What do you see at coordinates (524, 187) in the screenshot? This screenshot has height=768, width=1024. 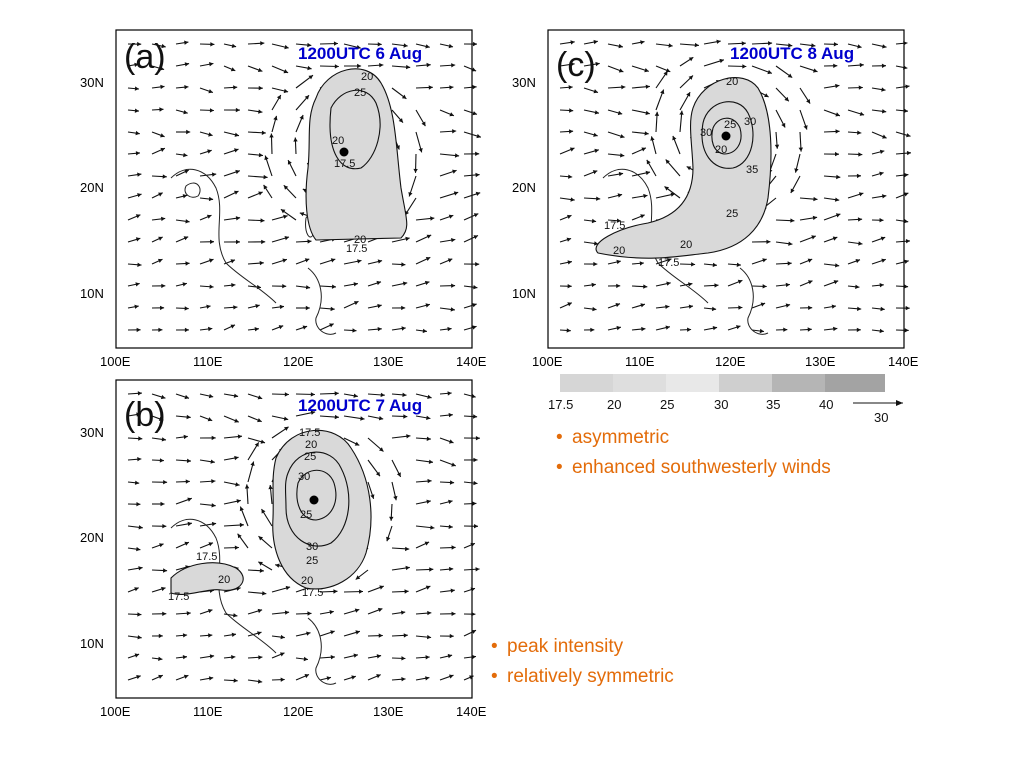 I see `lat-label: 20N` at bounding box center [524, 187].